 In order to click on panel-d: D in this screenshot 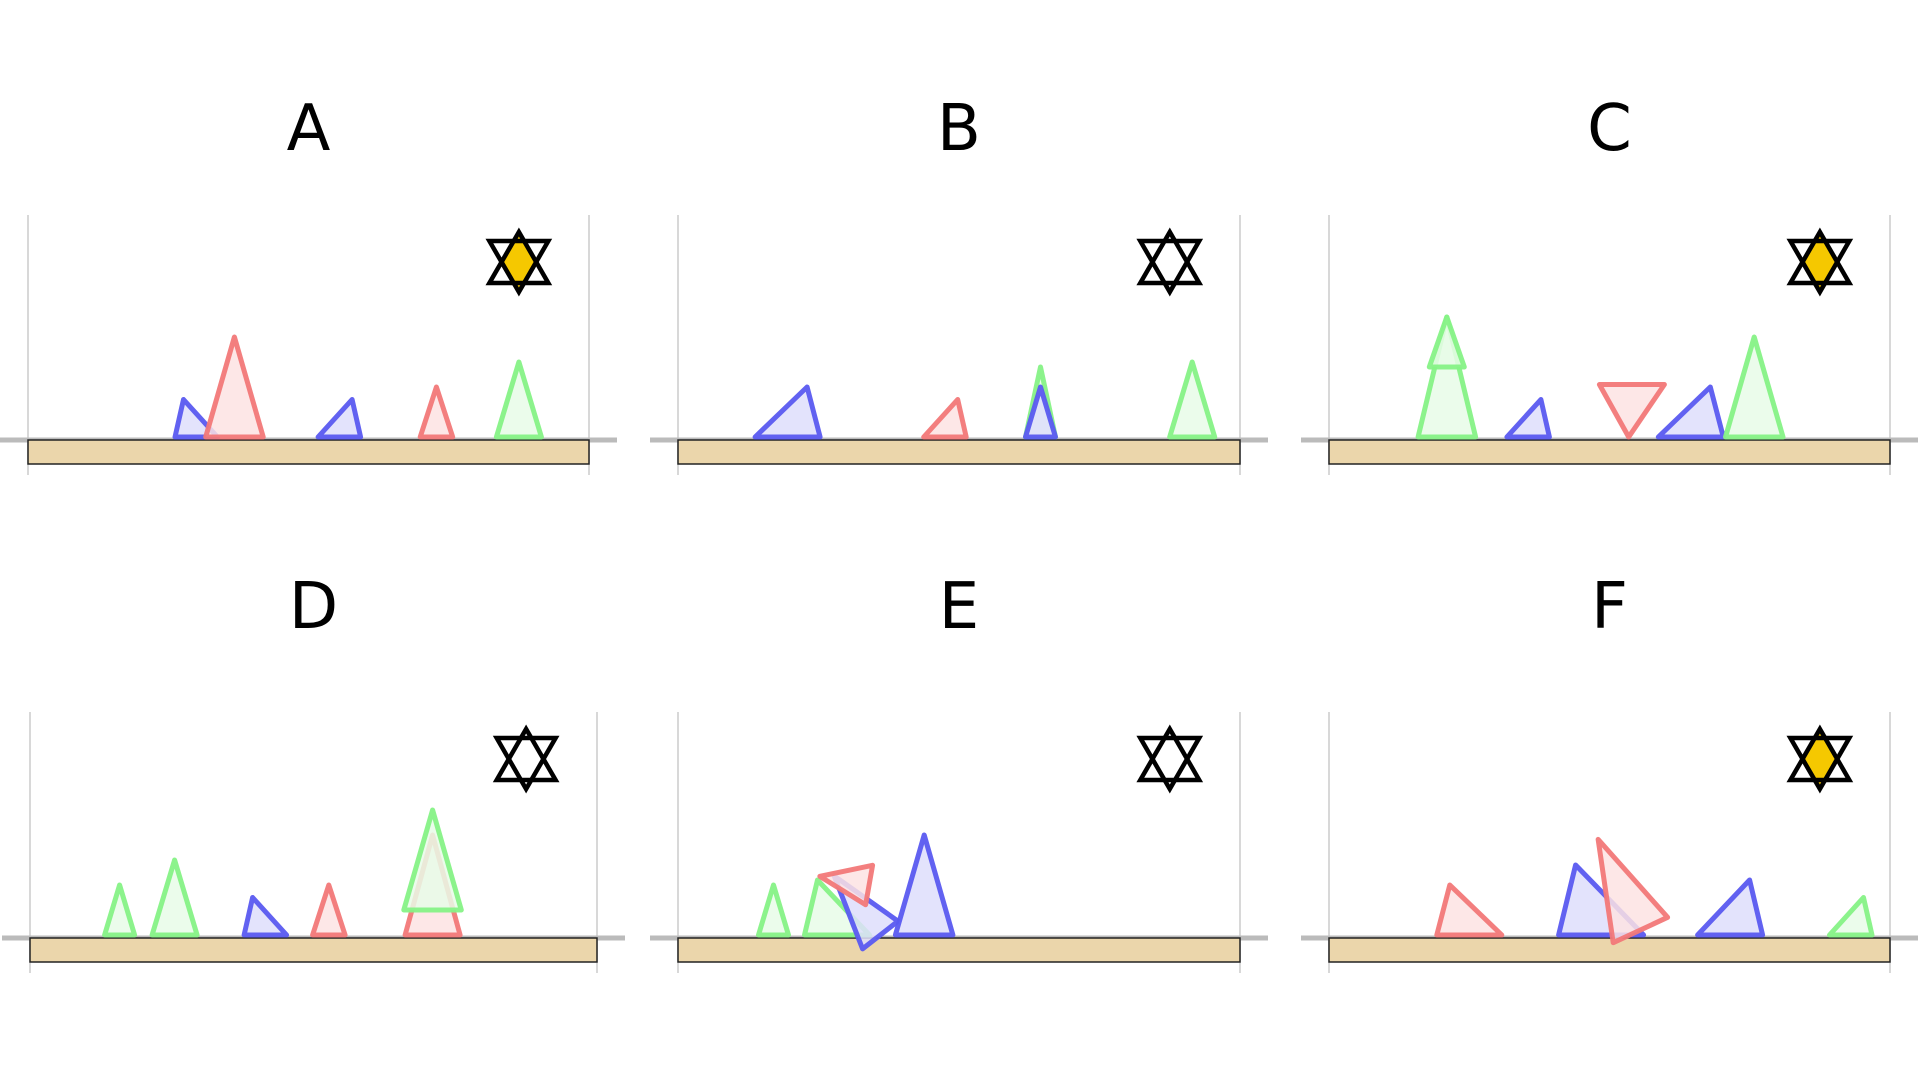, I will do `click(313, 771)`.